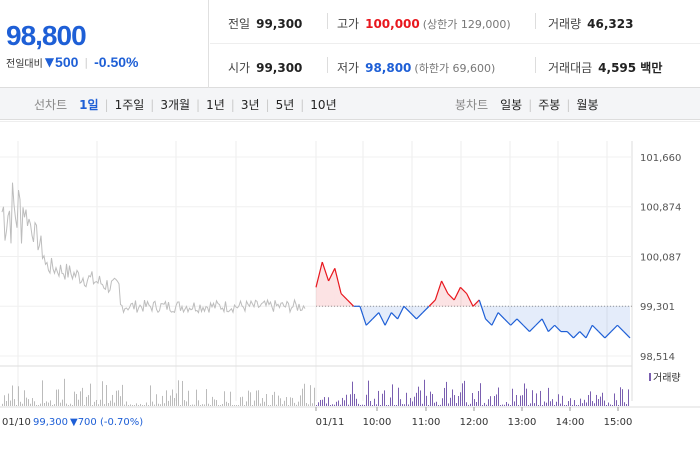 This screenshot has width=700, height=454. I want to click on tab-5y: 5년, so click(285, 104).